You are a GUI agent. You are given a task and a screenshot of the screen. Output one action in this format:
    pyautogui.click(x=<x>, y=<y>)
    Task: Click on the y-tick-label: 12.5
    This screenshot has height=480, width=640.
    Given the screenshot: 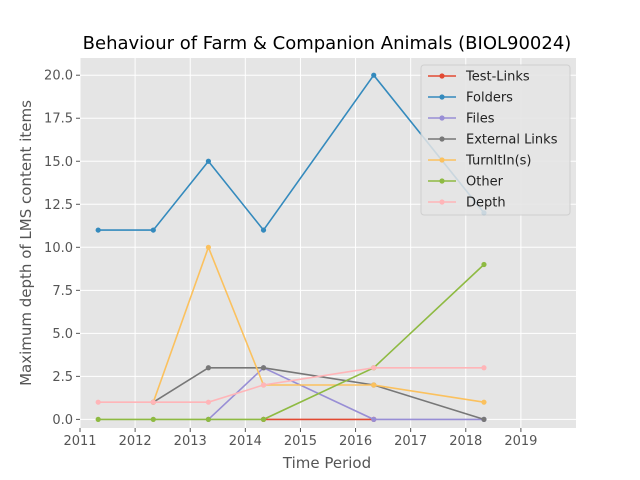 What is the action you would take?
    pyautogui.click(x=58, y=205)
    